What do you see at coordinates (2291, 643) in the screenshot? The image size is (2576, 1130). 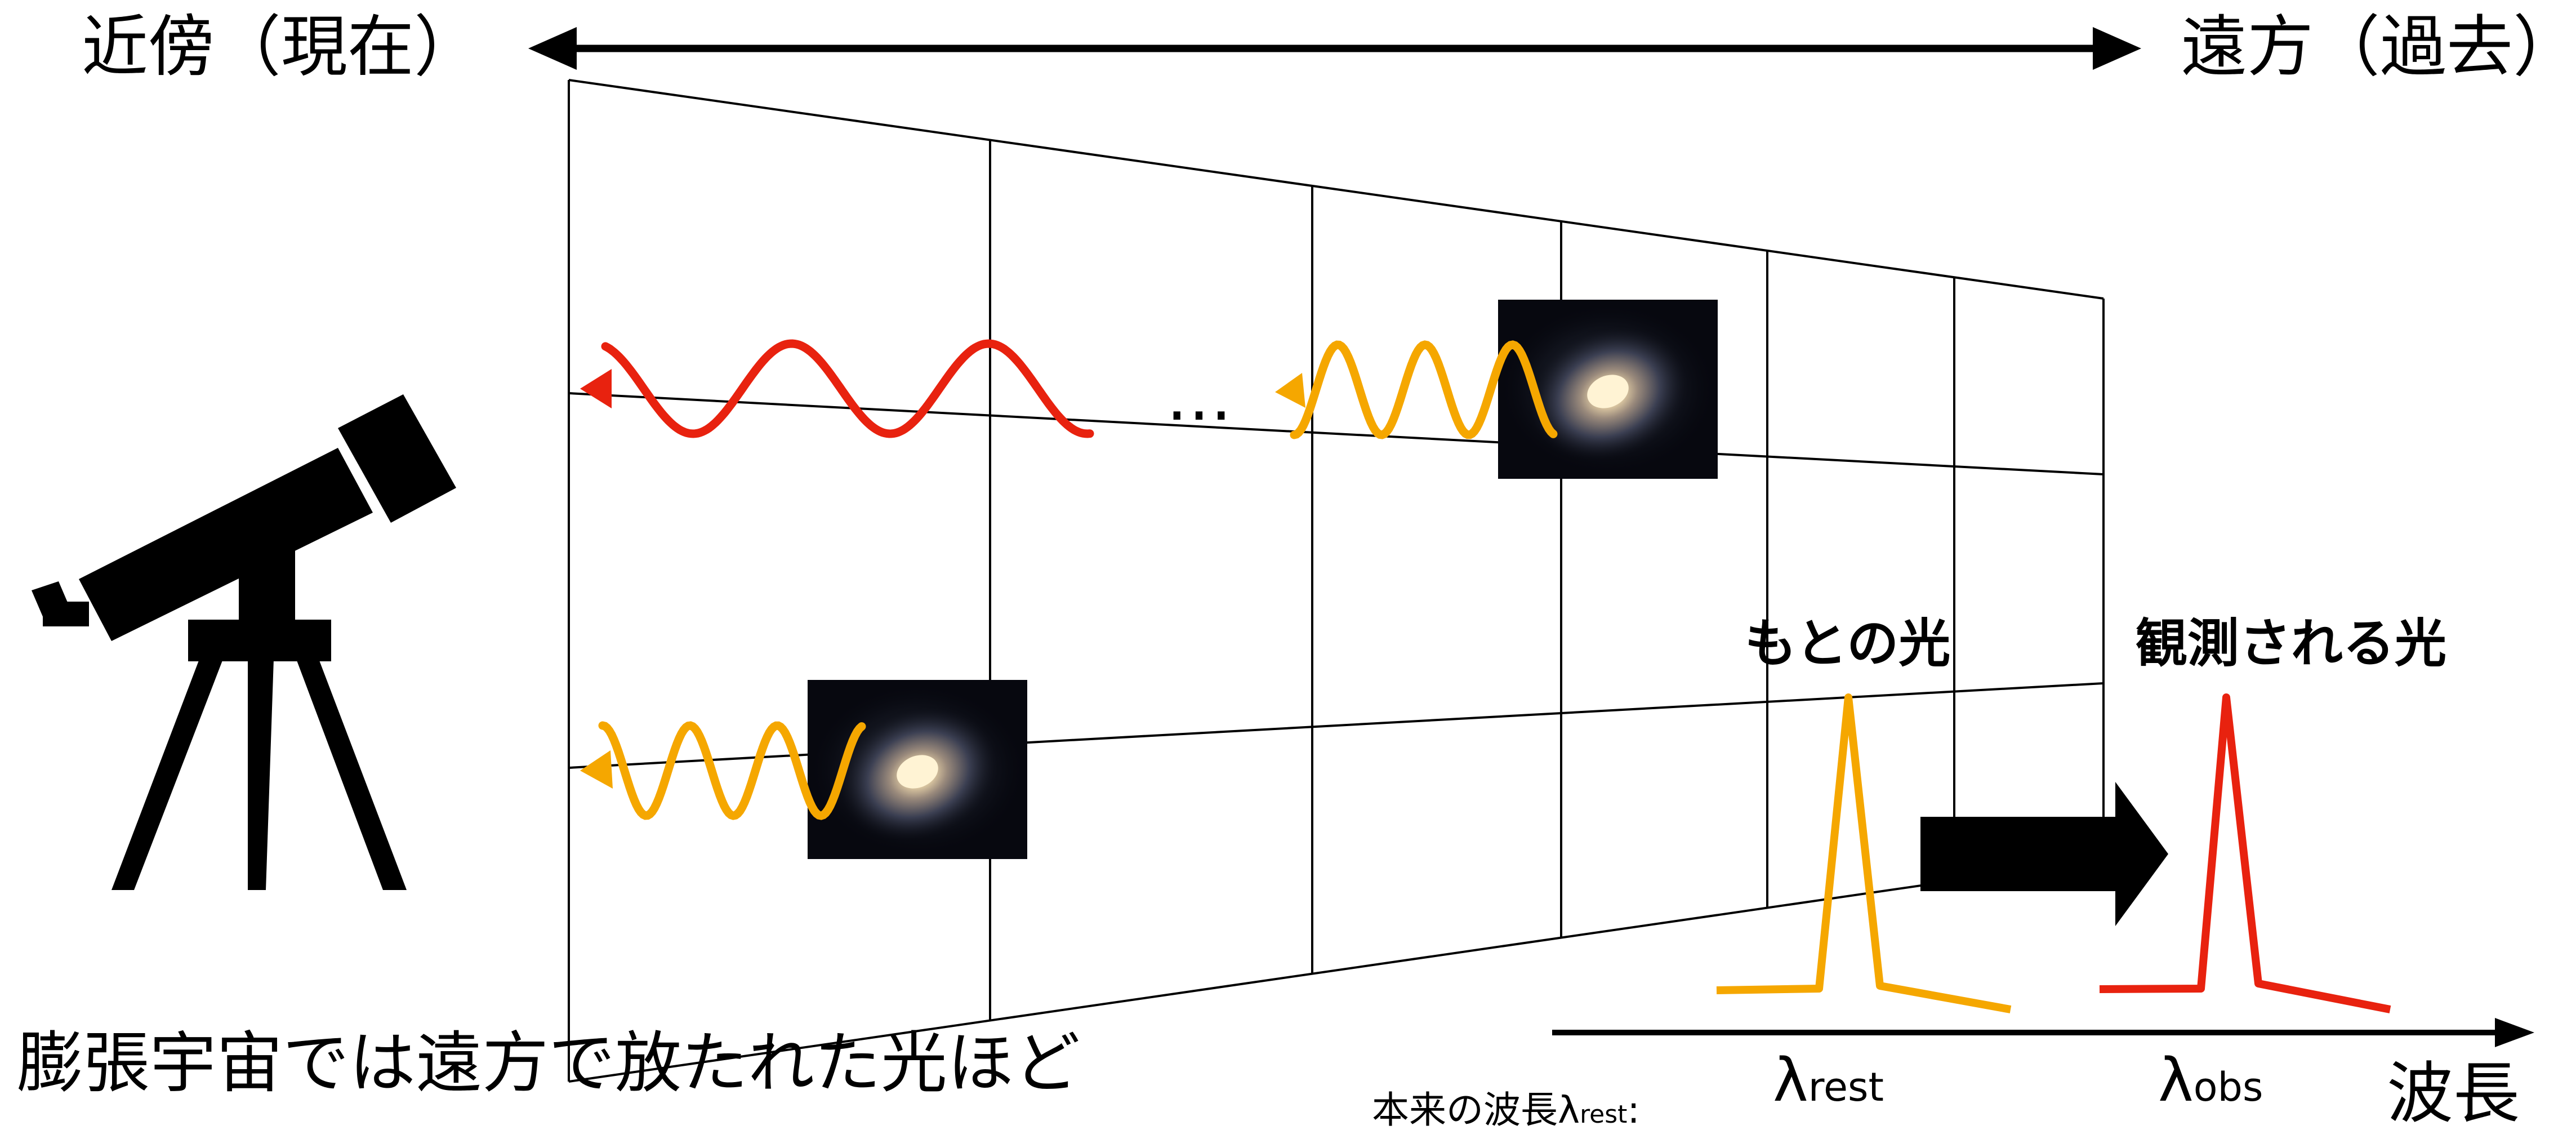 I see `observed-light-label: 観測される光` at bounding box center [2291, 643].